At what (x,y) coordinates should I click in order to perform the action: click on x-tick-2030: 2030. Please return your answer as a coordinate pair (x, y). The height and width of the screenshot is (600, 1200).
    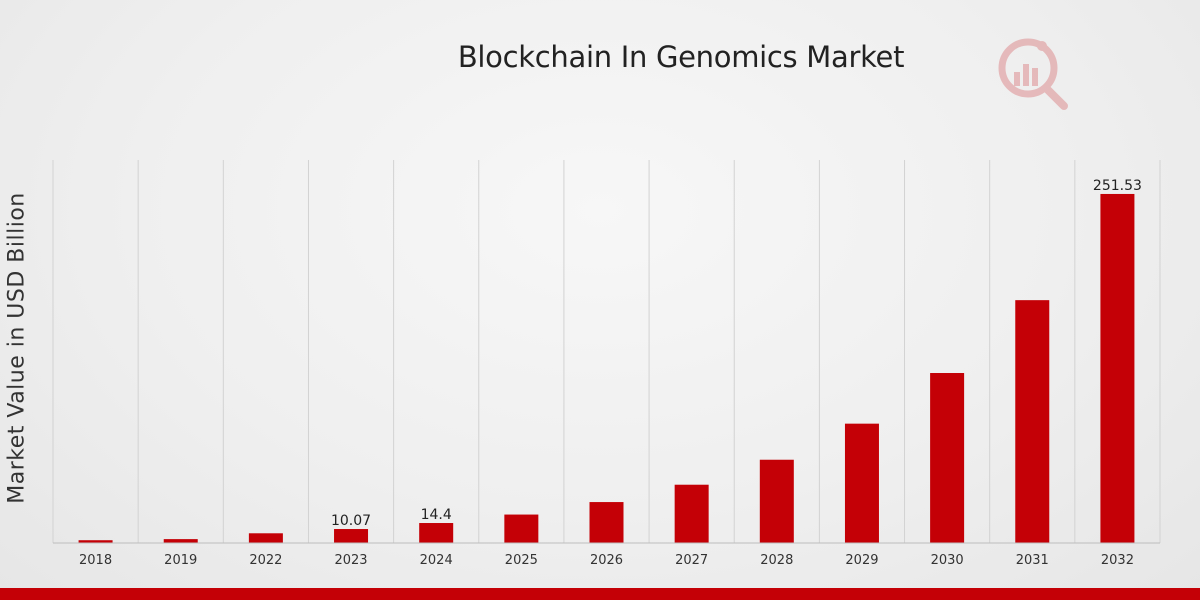
    Looking at the image, I should click on (947, 560).